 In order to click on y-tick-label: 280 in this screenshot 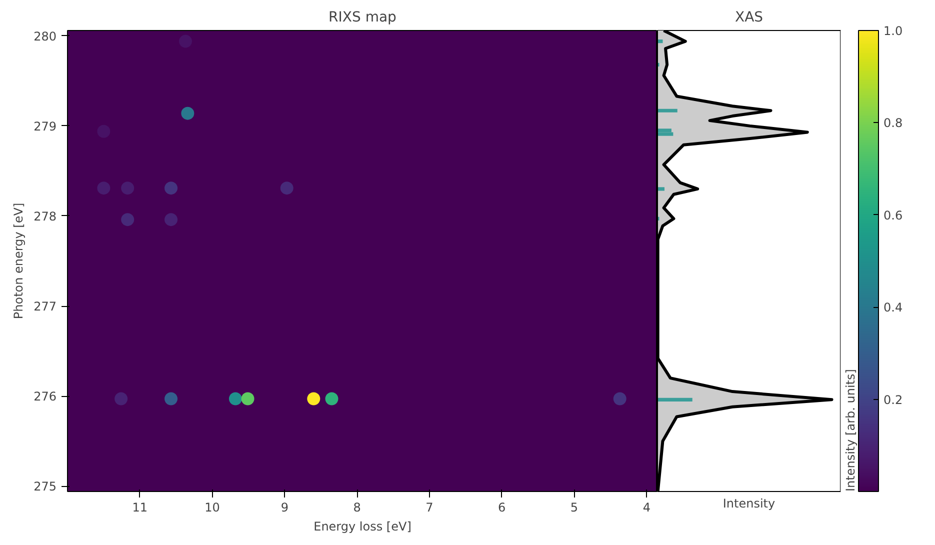, I will do `click(45, 36)`.